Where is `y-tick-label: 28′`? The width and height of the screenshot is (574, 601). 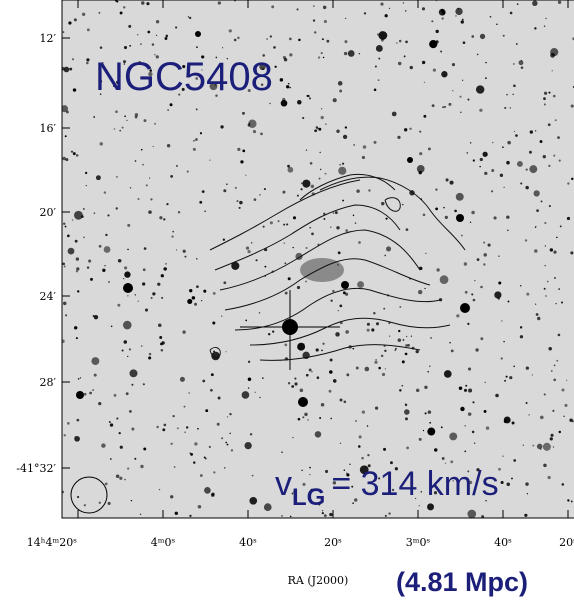
y-tick-label: 28′ is located at coordinates (48, 382).